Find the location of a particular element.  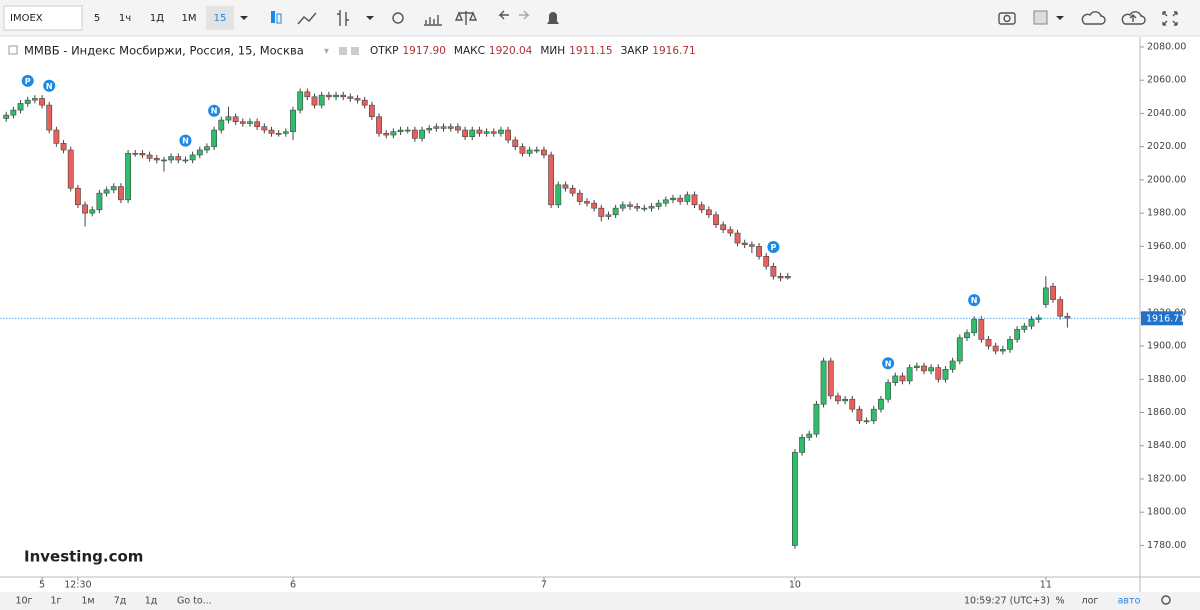

range-button: 10г is located at coordinates (23, 601).